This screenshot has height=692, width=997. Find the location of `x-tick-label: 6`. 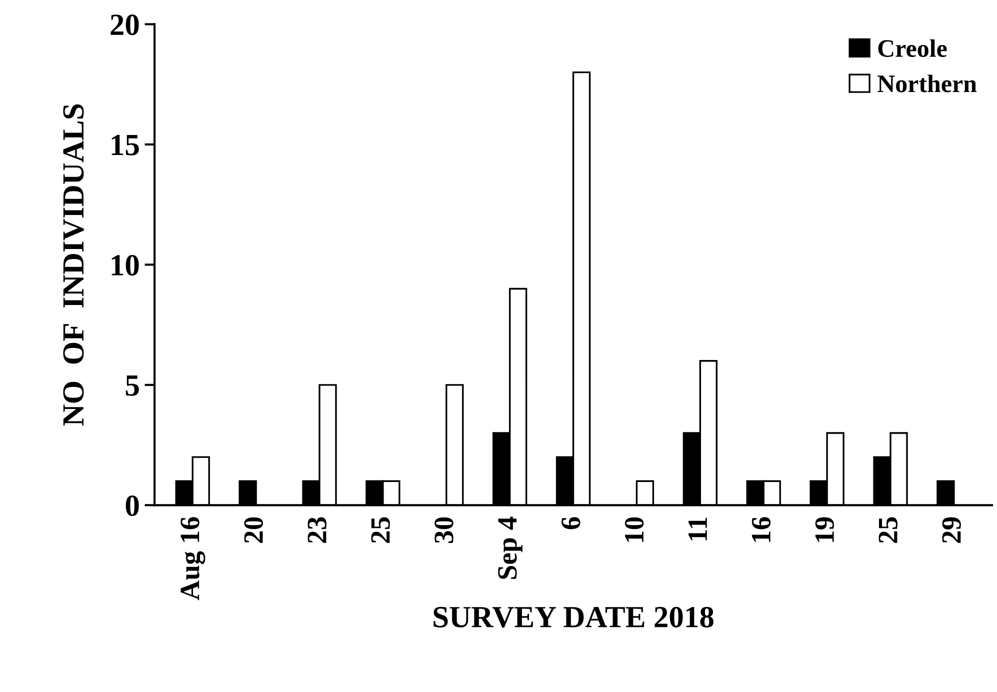

x-tick-label: 6 is located at coordinates (571, 523).